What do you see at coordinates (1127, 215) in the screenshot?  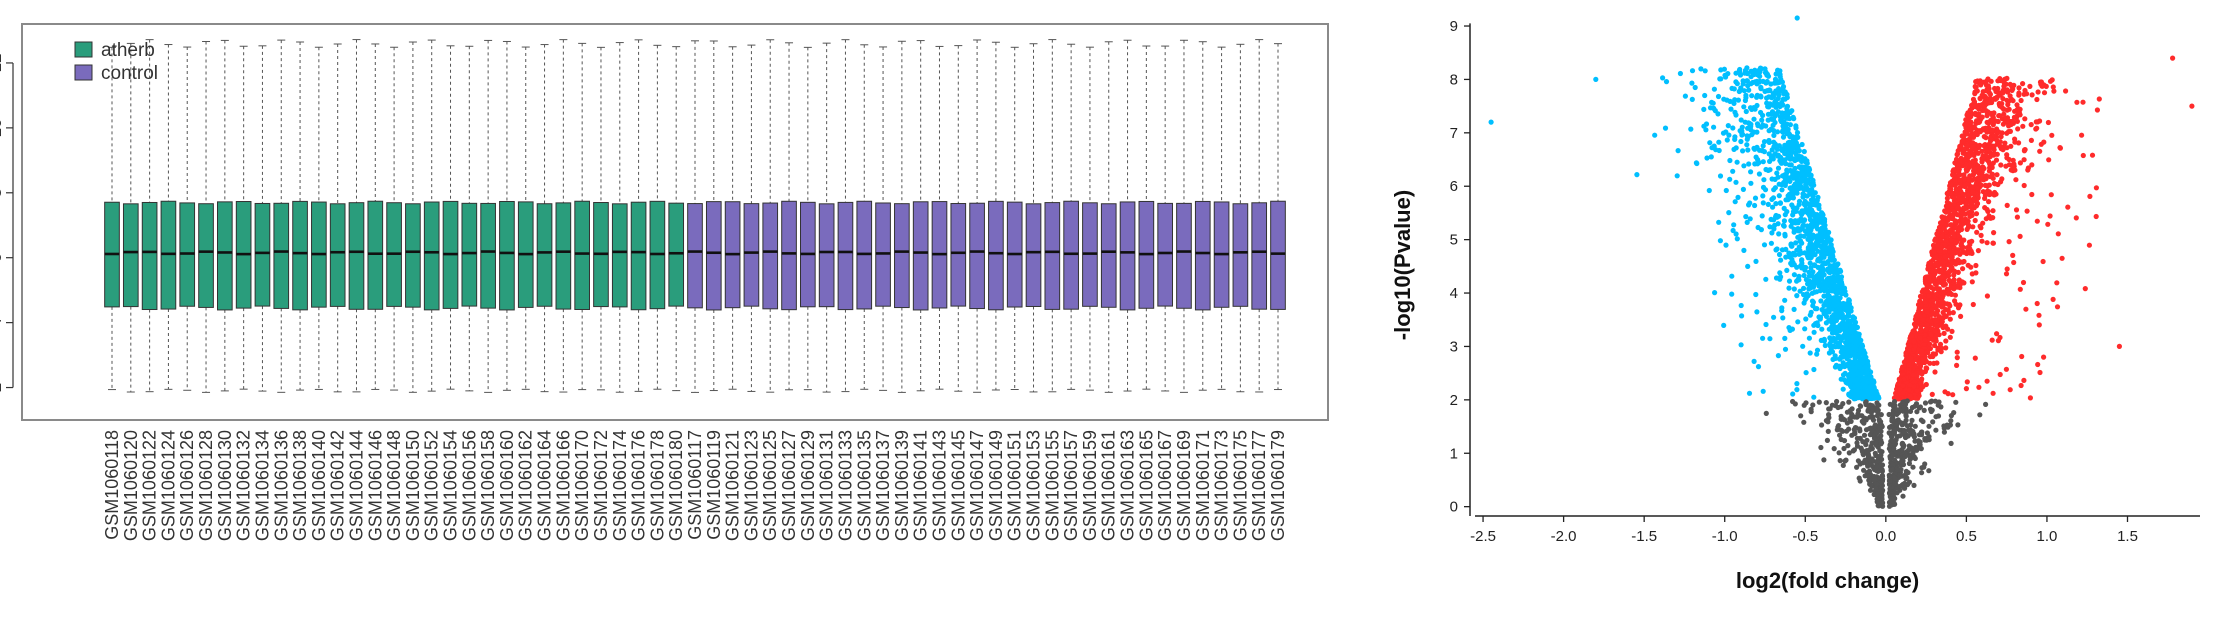 I see `box-GSM1060163` at bounding box center [1127, 215].